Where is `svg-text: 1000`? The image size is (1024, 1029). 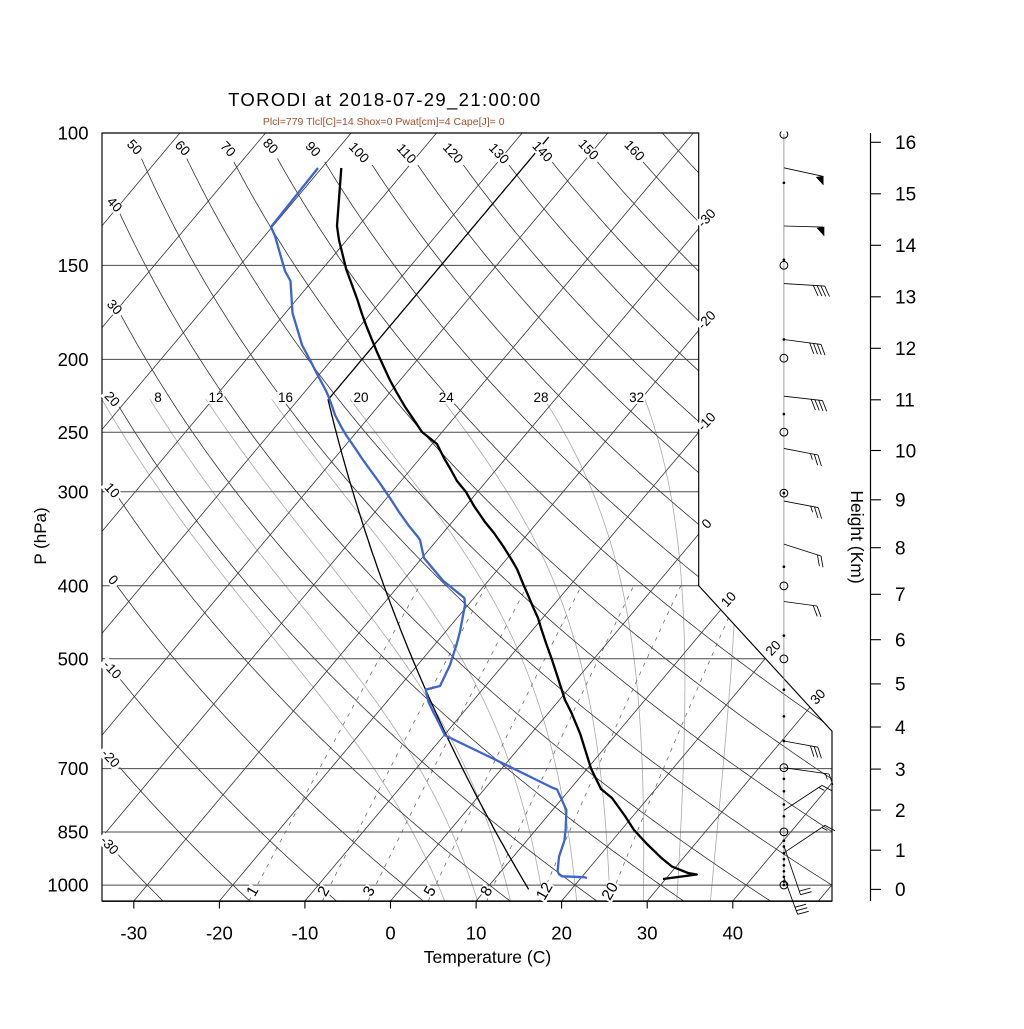
svg-text: 1000 is located at coordinates (67, 885).